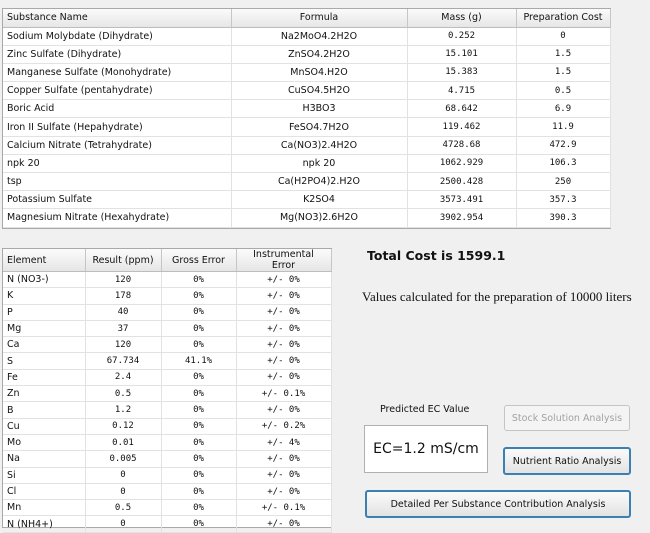  I want to click on column-header-preparation-cost: Preparation Cost, so click(563, 18).